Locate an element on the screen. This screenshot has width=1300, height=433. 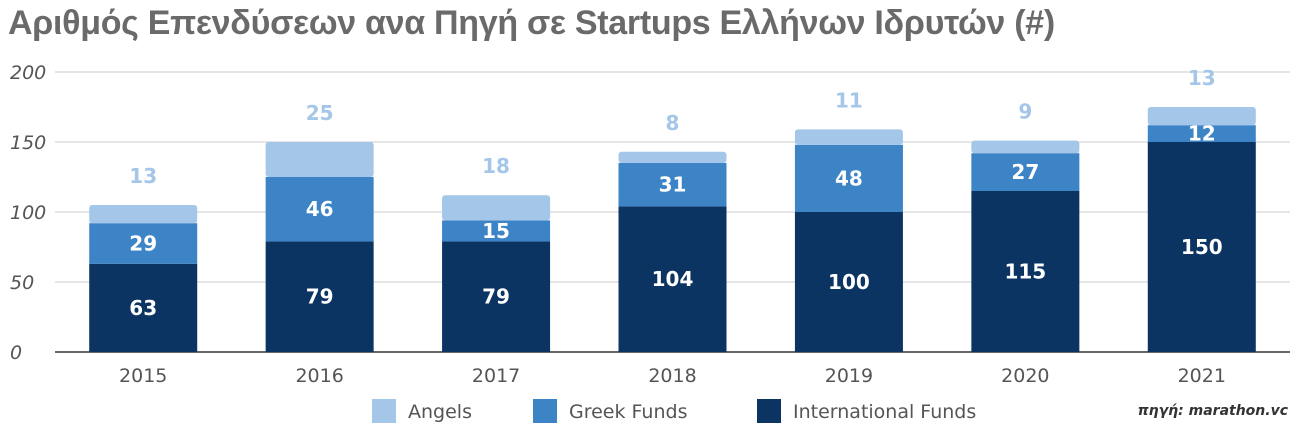
data-label: 12 is located at coordinates (1202, 134).